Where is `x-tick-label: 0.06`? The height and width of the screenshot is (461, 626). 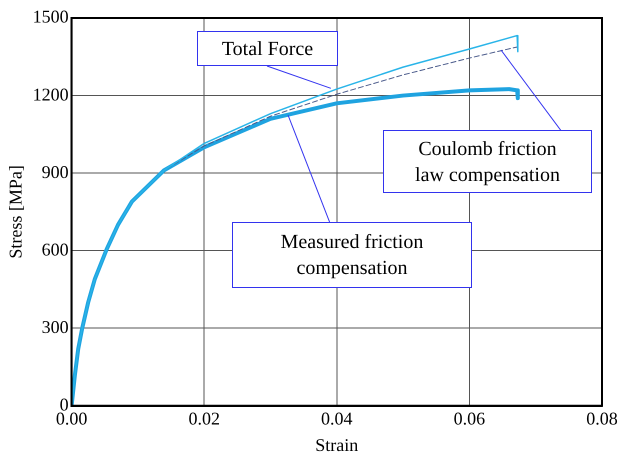
x-tick-label: 0.06 is located at coordinates (470, 418).